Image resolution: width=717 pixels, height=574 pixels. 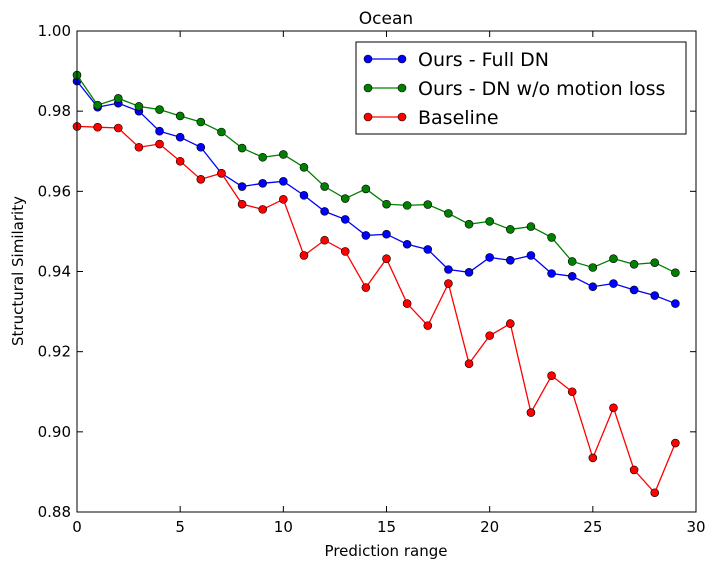 I want to click on y-tick-label: 0.94, so click(x=54, y=272).